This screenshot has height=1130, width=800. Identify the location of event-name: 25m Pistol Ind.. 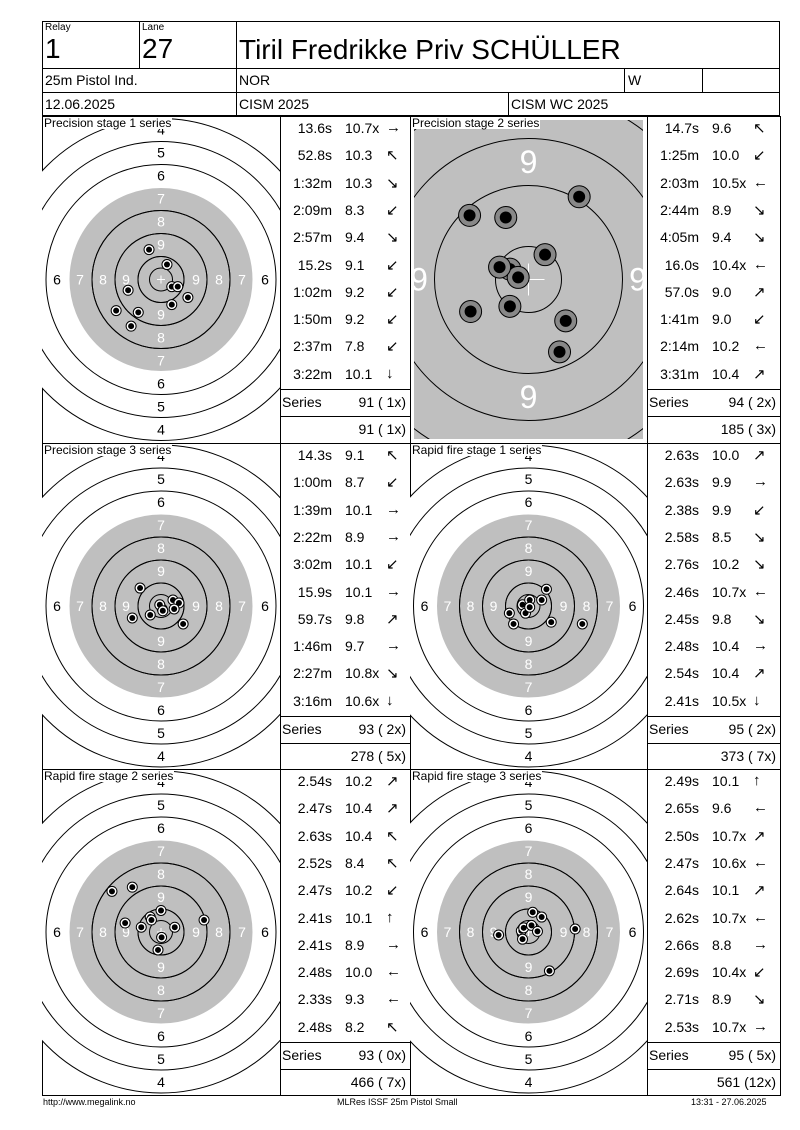
(91, 80).